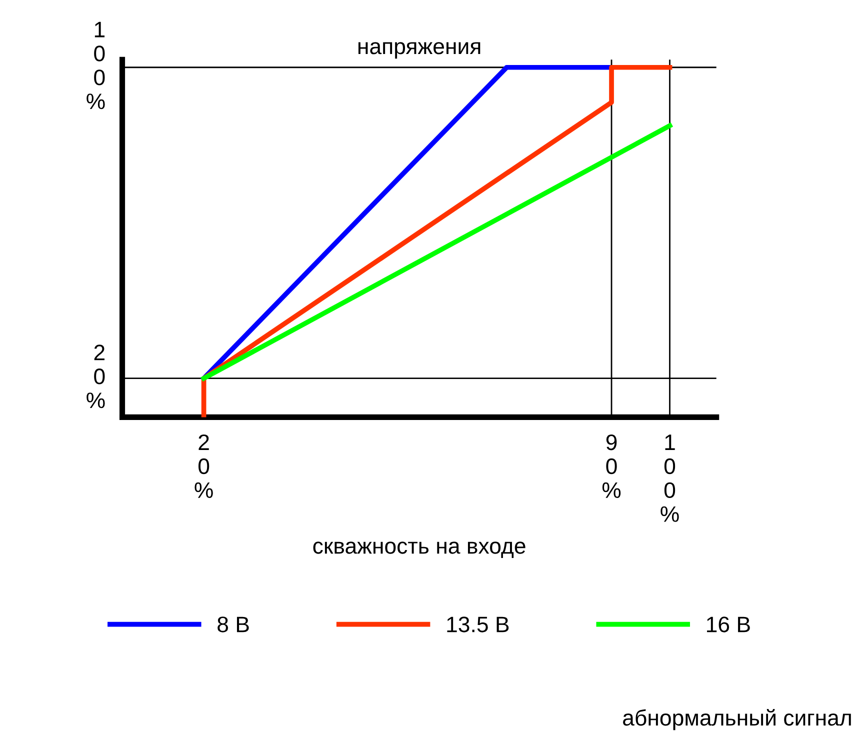 The width and height of the screenshot is (861, 745). What do you see at coordinates (737, 719) in the screenshot?
I see `text: абнормальный сигнал` at bounding box center [737, 719].